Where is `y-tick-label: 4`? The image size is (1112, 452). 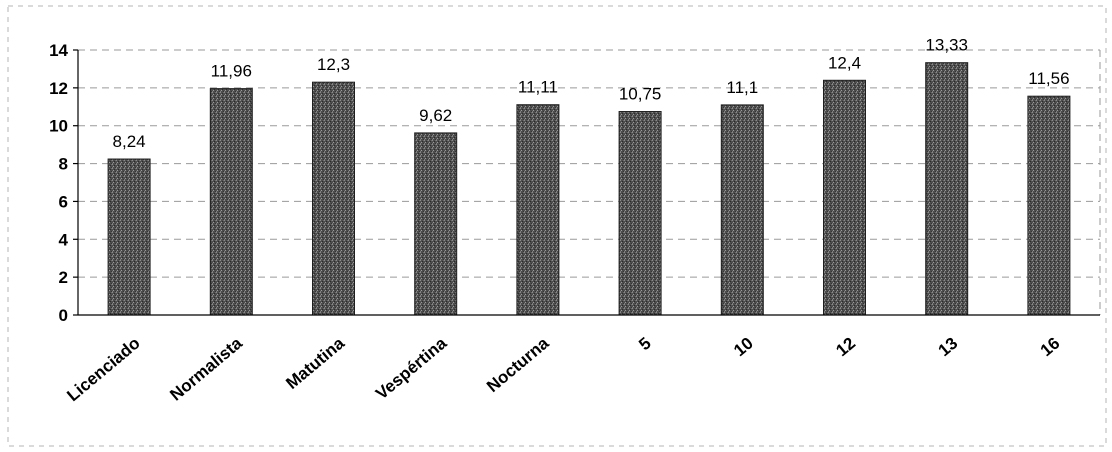 y-tick-label: 4 is located at coordinates (64, 239).